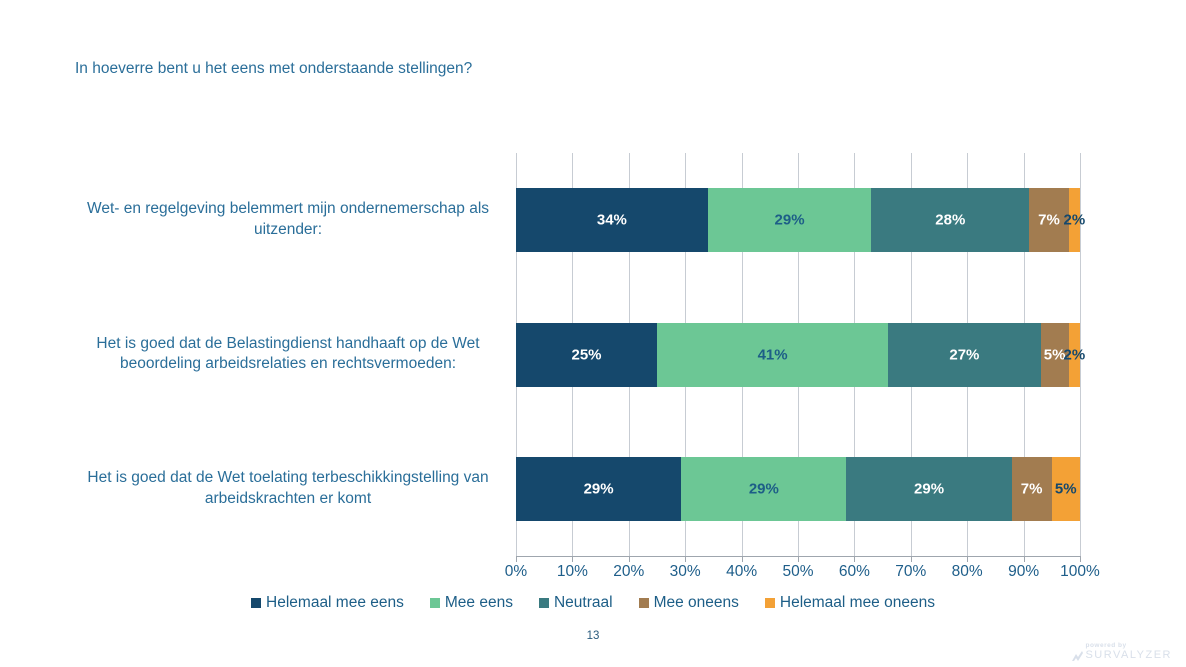 The width and height of the screenshot is (1186, 667). I want to click on bar-segment-value: 25%, so click(586, 354).